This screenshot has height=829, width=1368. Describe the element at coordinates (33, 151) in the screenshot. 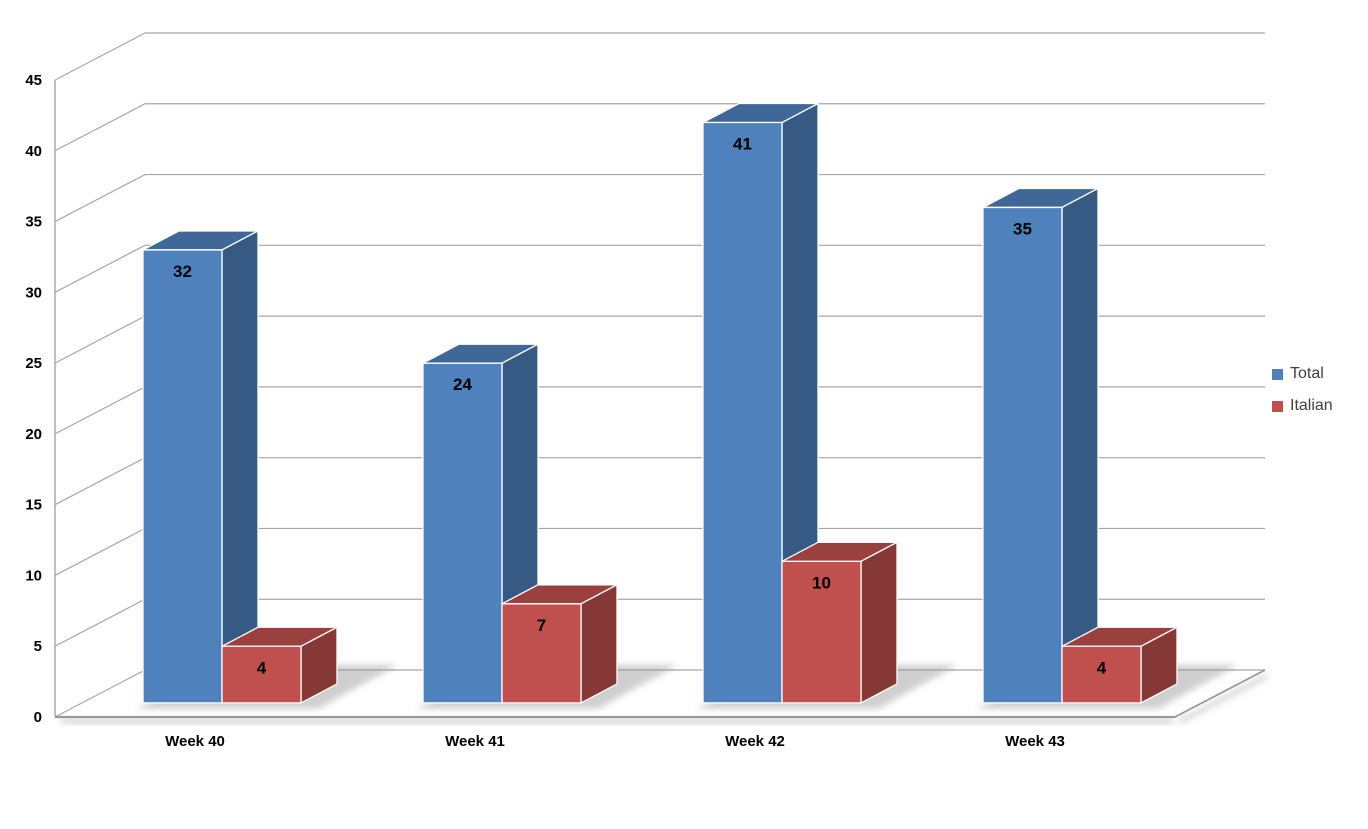

I see `y-tick-label-40: 40` at that location.